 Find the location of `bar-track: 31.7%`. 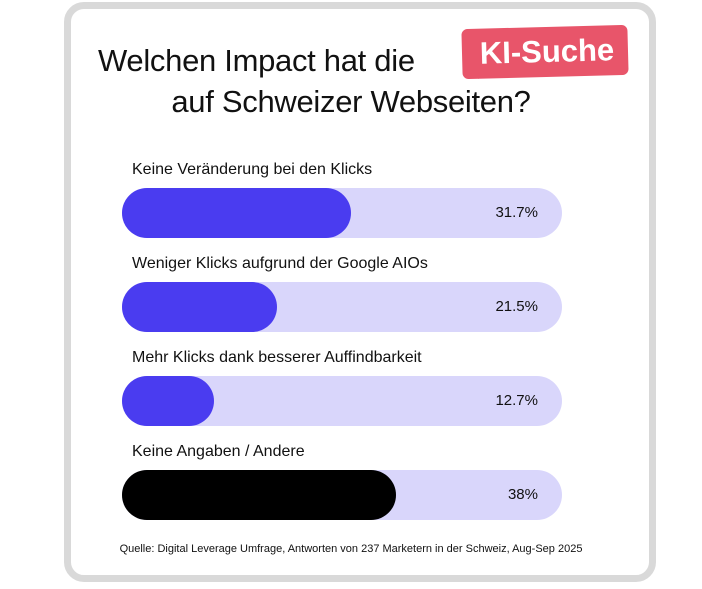

bar-track: 31.7% is located at coordinates (342, 213).